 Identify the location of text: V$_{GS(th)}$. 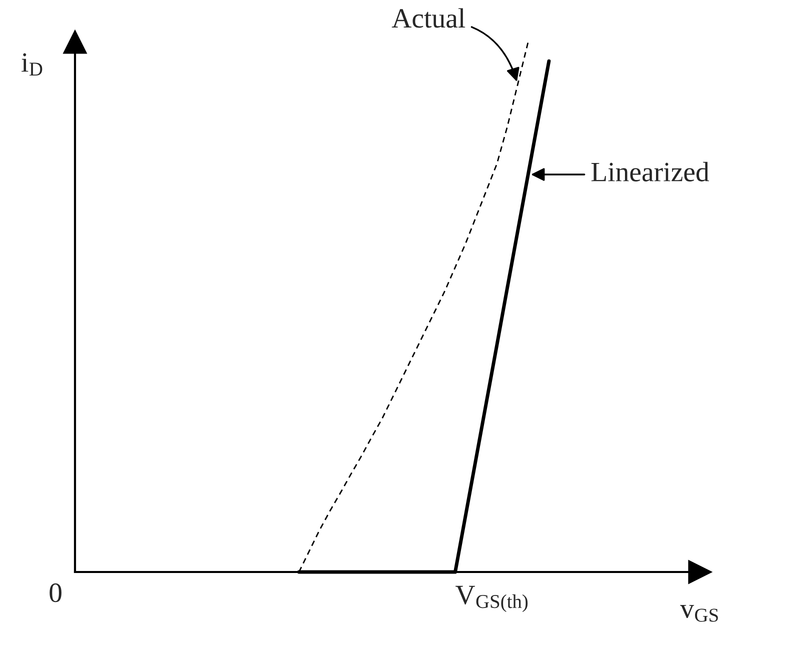
(492, 599).